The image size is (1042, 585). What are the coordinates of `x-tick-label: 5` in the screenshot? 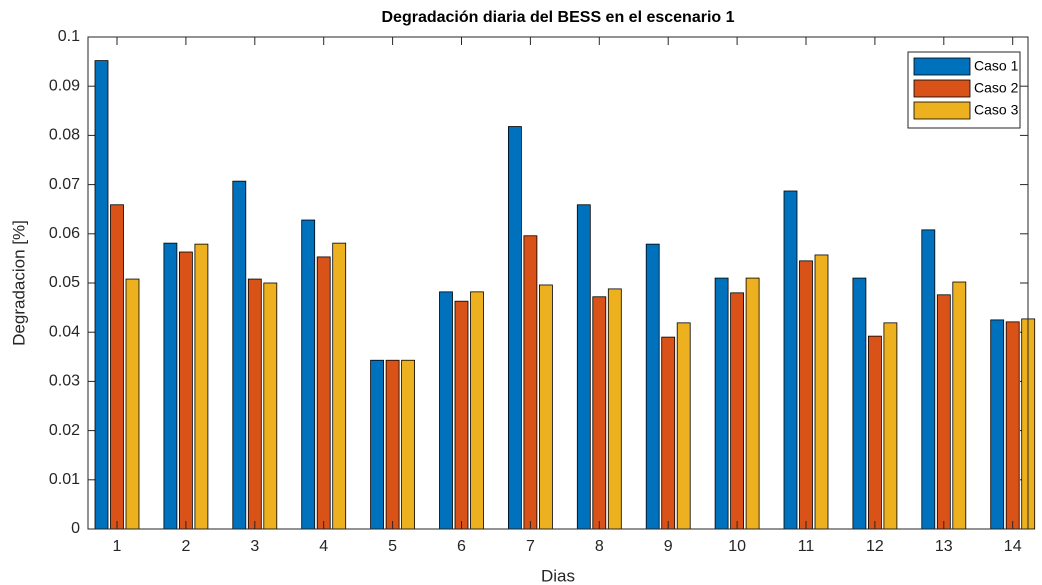 It's located at (392, 546).